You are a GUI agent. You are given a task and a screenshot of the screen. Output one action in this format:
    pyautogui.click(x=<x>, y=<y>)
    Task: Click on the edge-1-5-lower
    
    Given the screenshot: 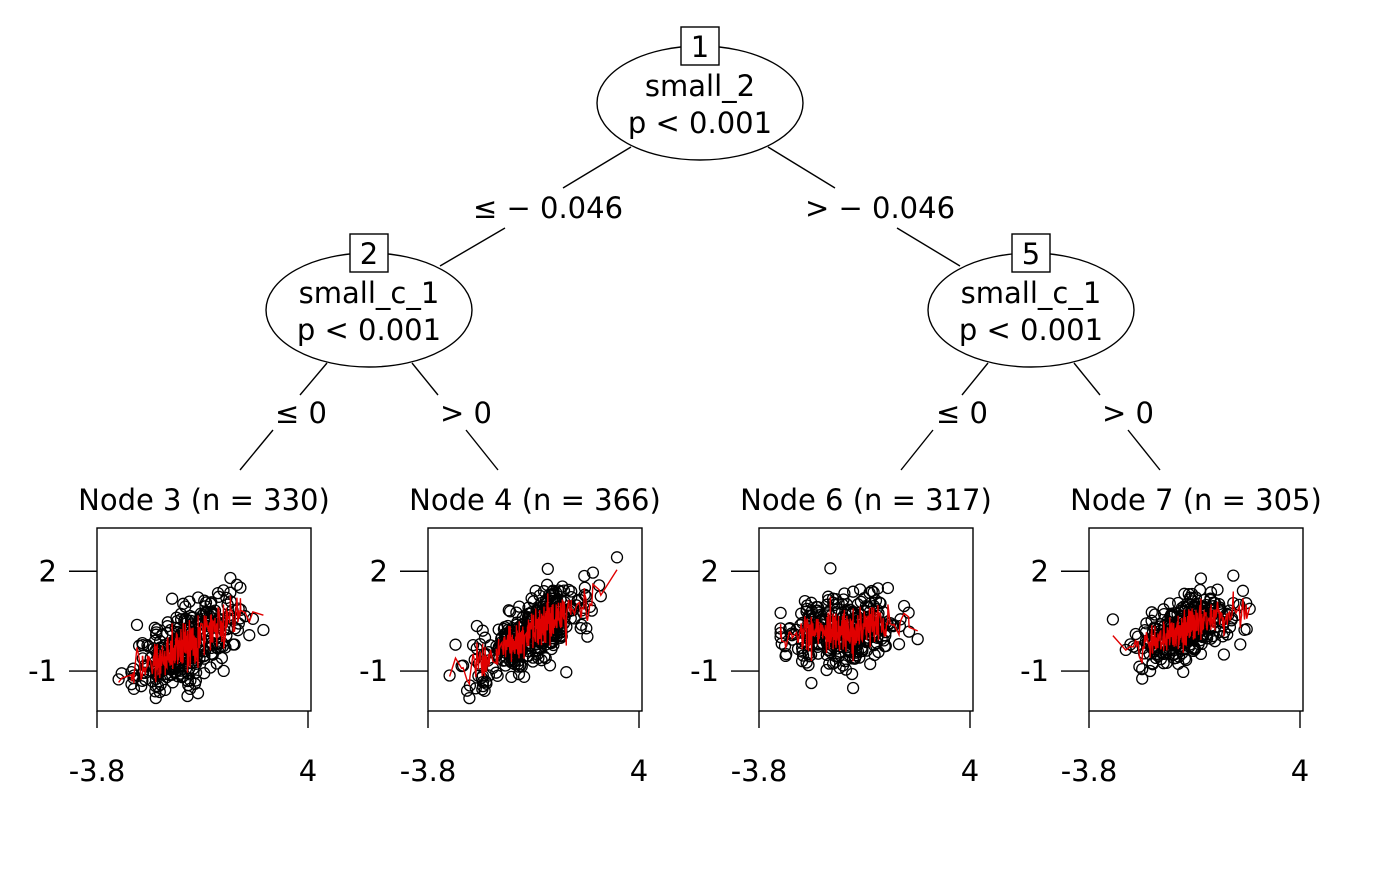 What is the action you would take?
    pyautogui.click(x=928, y=247)
    